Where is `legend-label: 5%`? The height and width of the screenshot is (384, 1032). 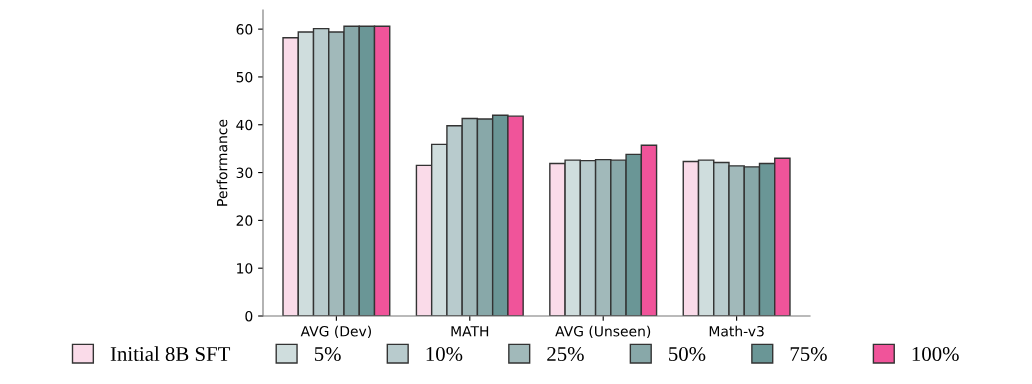
legend-label: 5% is located at coordinates (327, 354).